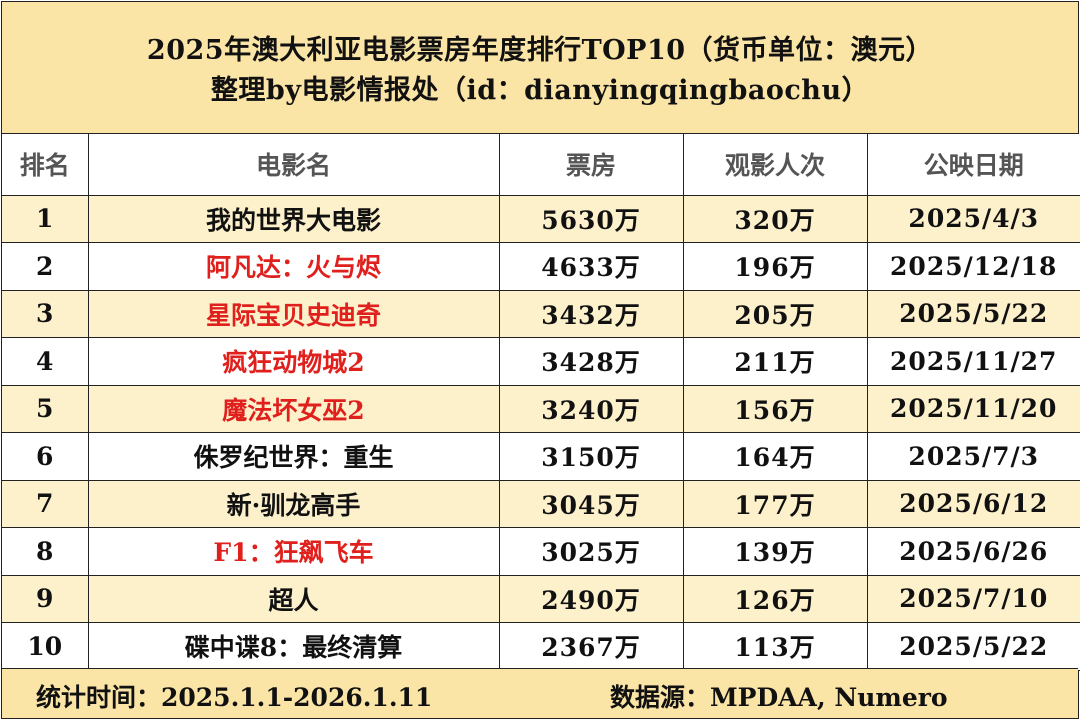 The height and width of the screenshot is (721, 1080). I want to click on data-source: 数据源：MPDAA, Numero, so click(779, 697).